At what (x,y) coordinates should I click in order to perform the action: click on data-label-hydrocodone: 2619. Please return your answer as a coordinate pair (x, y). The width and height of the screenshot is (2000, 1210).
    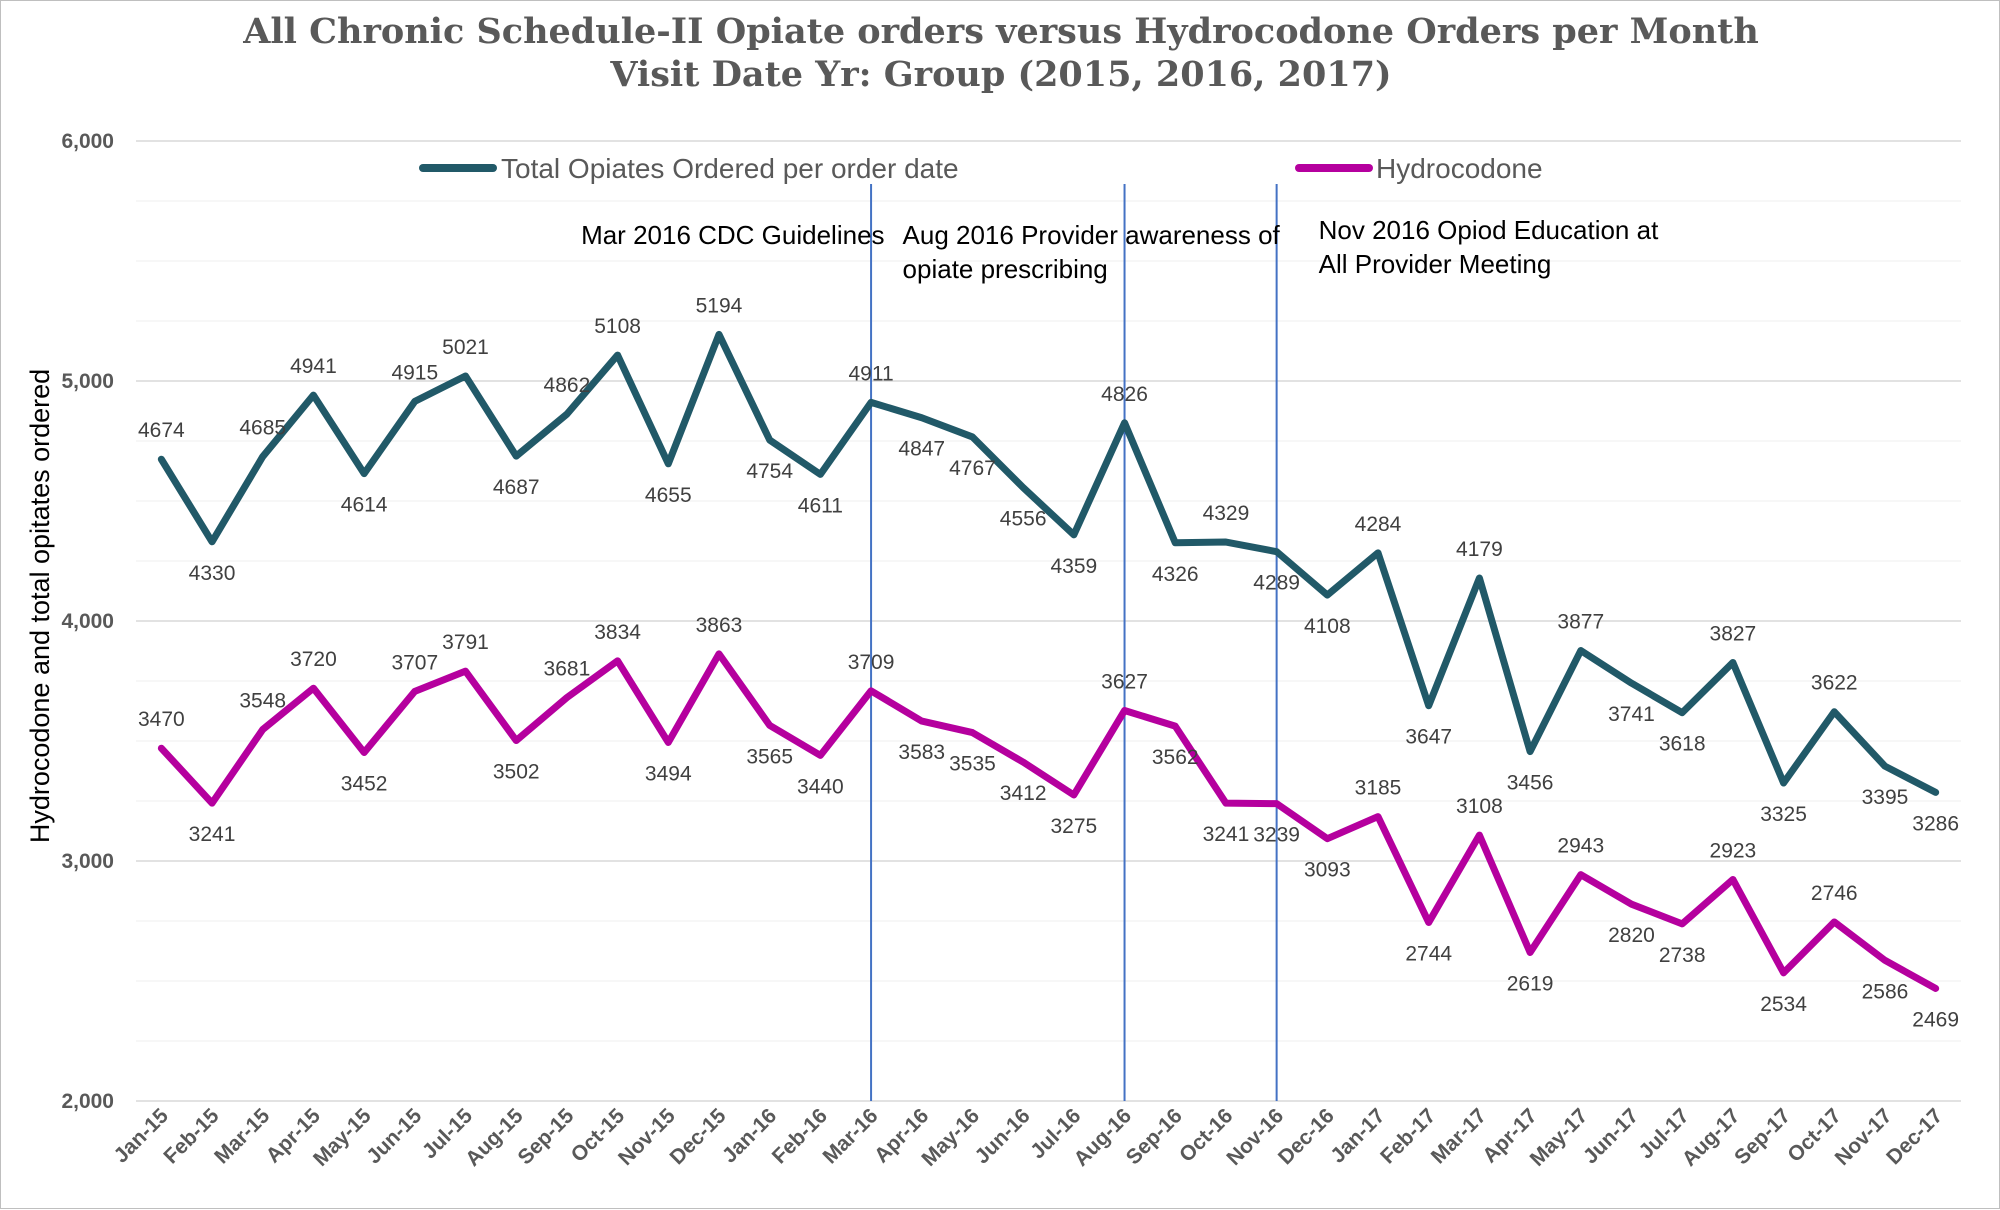
    Looking at the image, I should click on (1530, 983).